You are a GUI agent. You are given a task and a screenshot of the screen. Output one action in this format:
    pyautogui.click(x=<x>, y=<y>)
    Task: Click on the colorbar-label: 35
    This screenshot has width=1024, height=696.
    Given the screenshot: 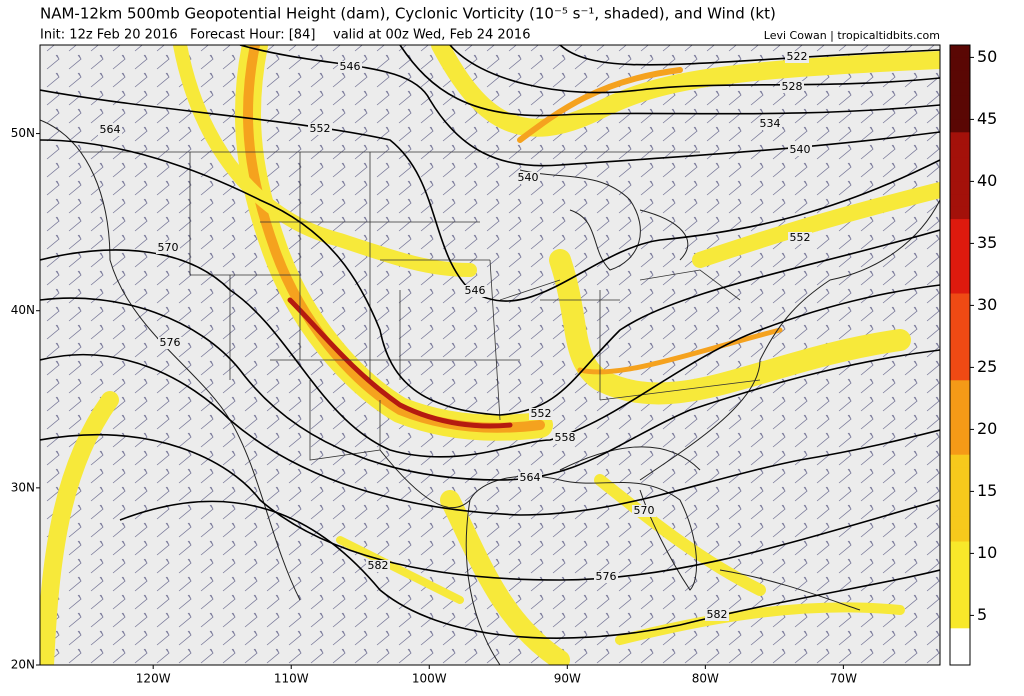 What is the action you would take?
    pyautogui.click(x=987, y=242)
    